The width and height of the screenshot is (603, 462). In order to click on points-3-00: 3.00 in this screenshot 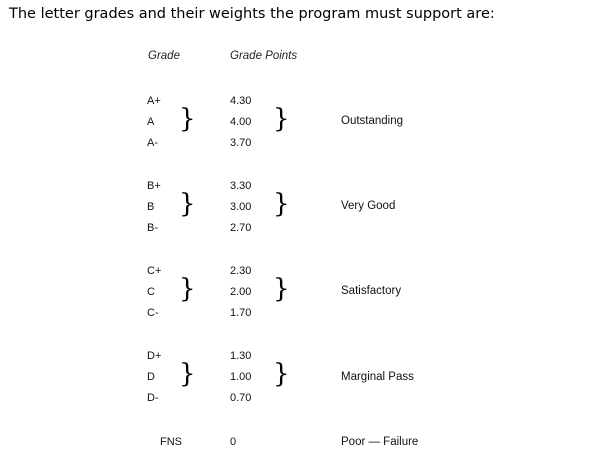, I will do `click(241, 207)`.